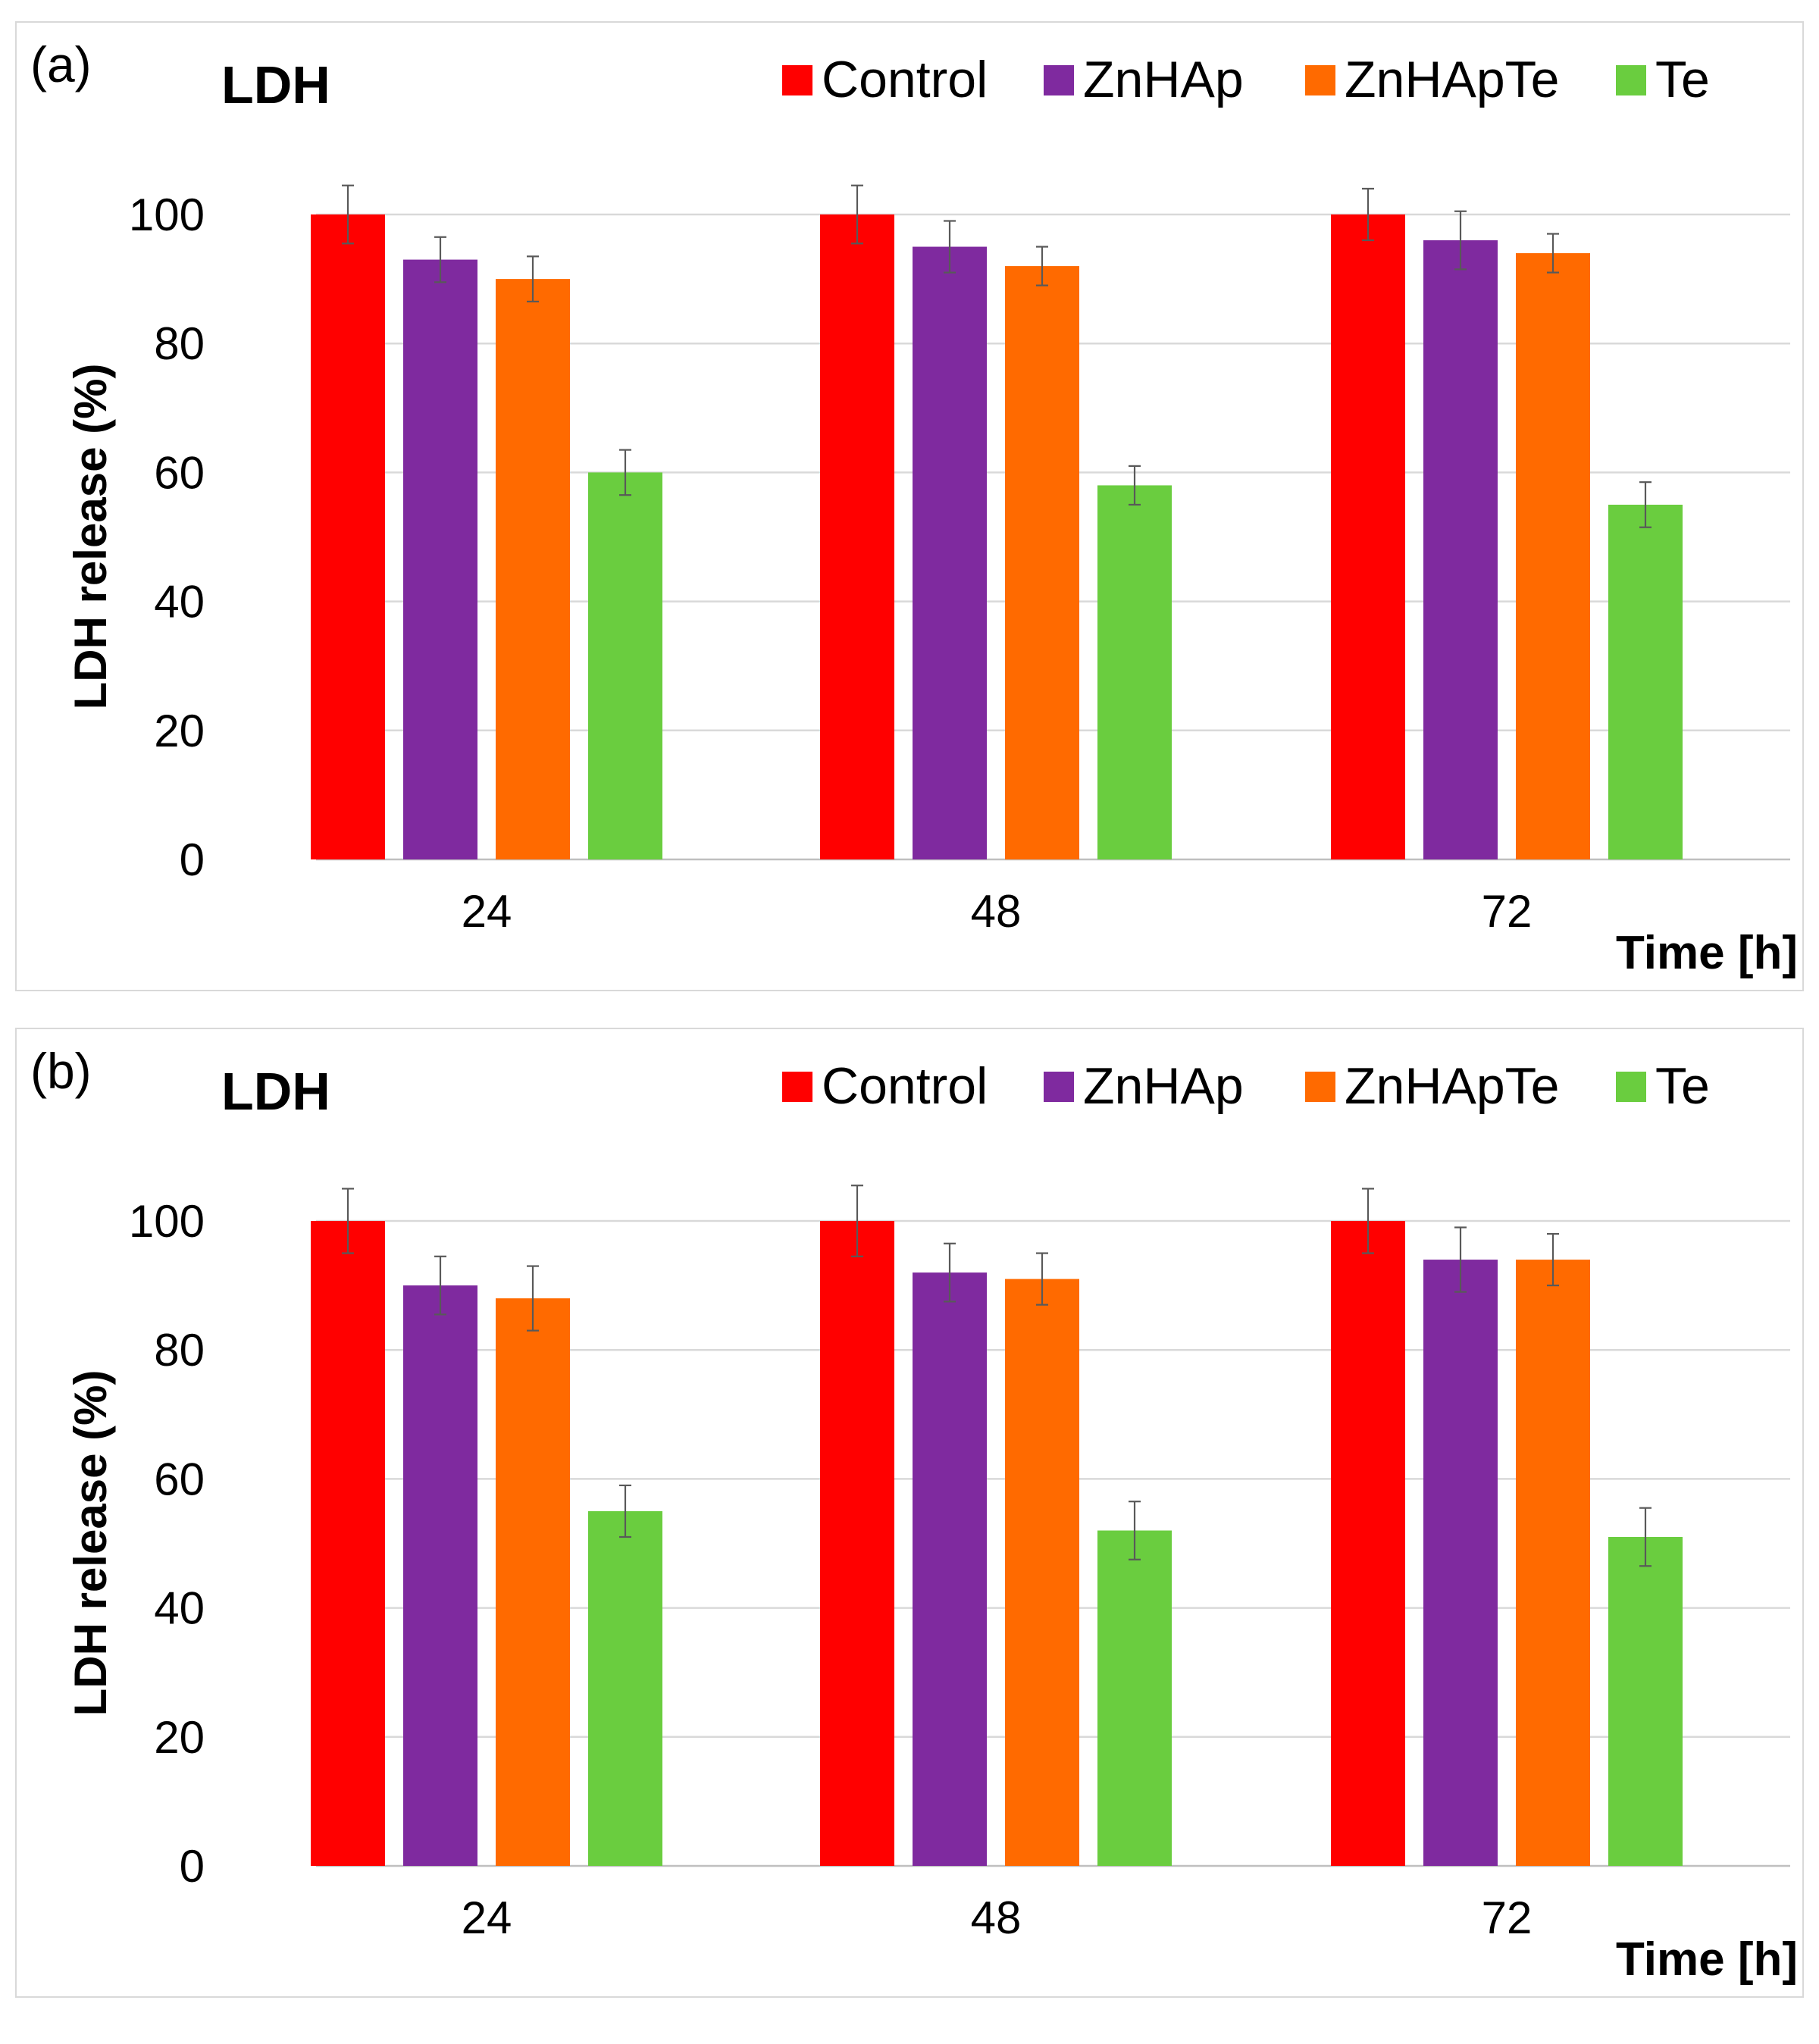 This screenshot has width=1819, height=2044. I want to click on panel-label: (a), so click(61, 64).